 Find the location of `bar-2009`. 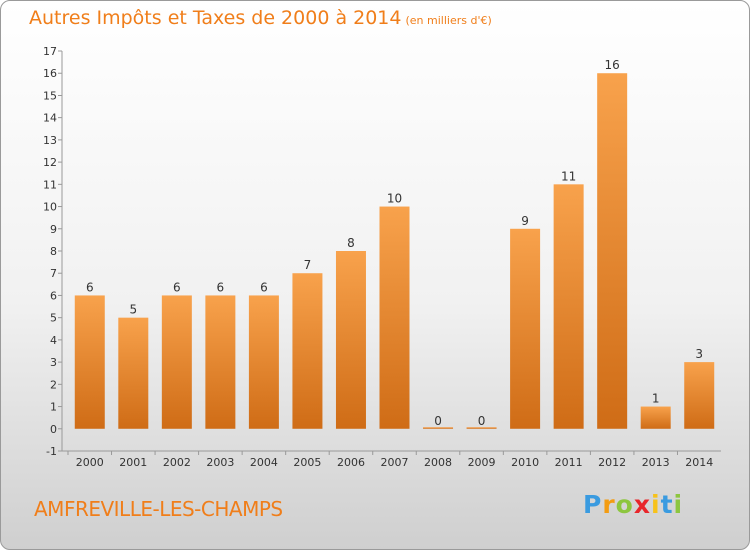

bar-2009 is located at coordinates (481, 428).